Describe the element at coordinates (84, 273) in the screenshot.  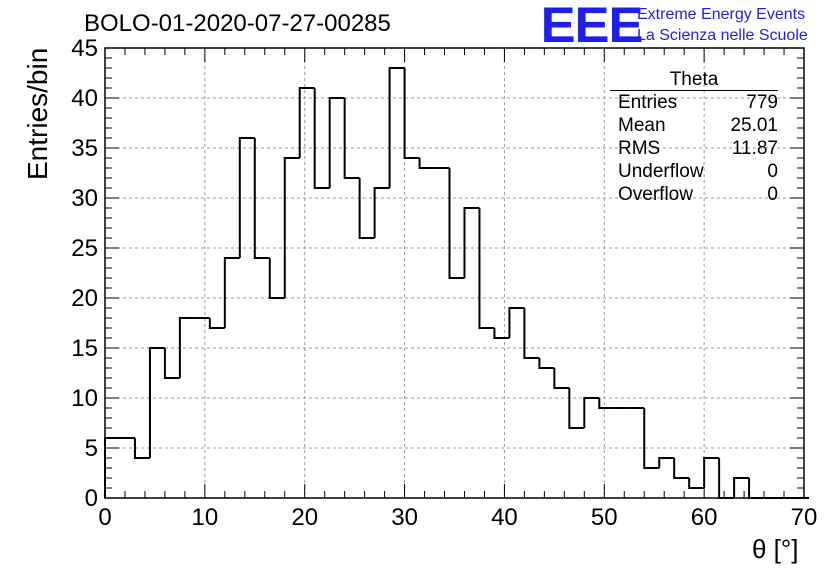
I see `y-tick-labels: 0 5 10 15 20 25 30 35 40 45` at that location.